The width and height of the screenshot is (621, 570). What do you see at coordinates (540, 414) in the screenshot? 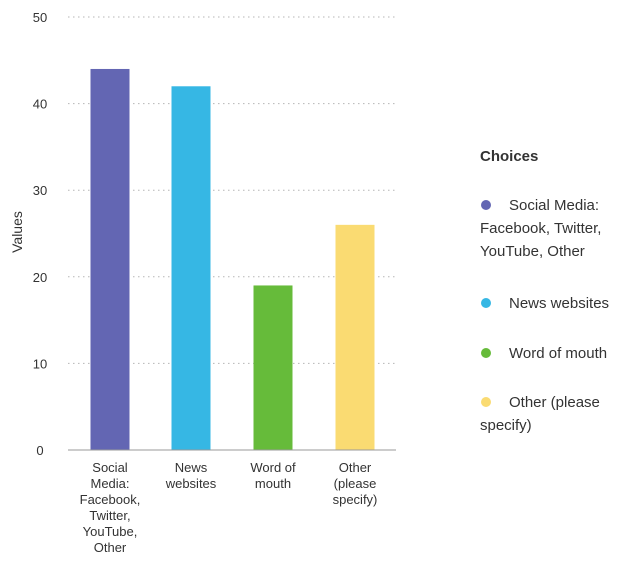
I see `legend-entry-label: Other (please specify)` at bounding box center [540, 414].